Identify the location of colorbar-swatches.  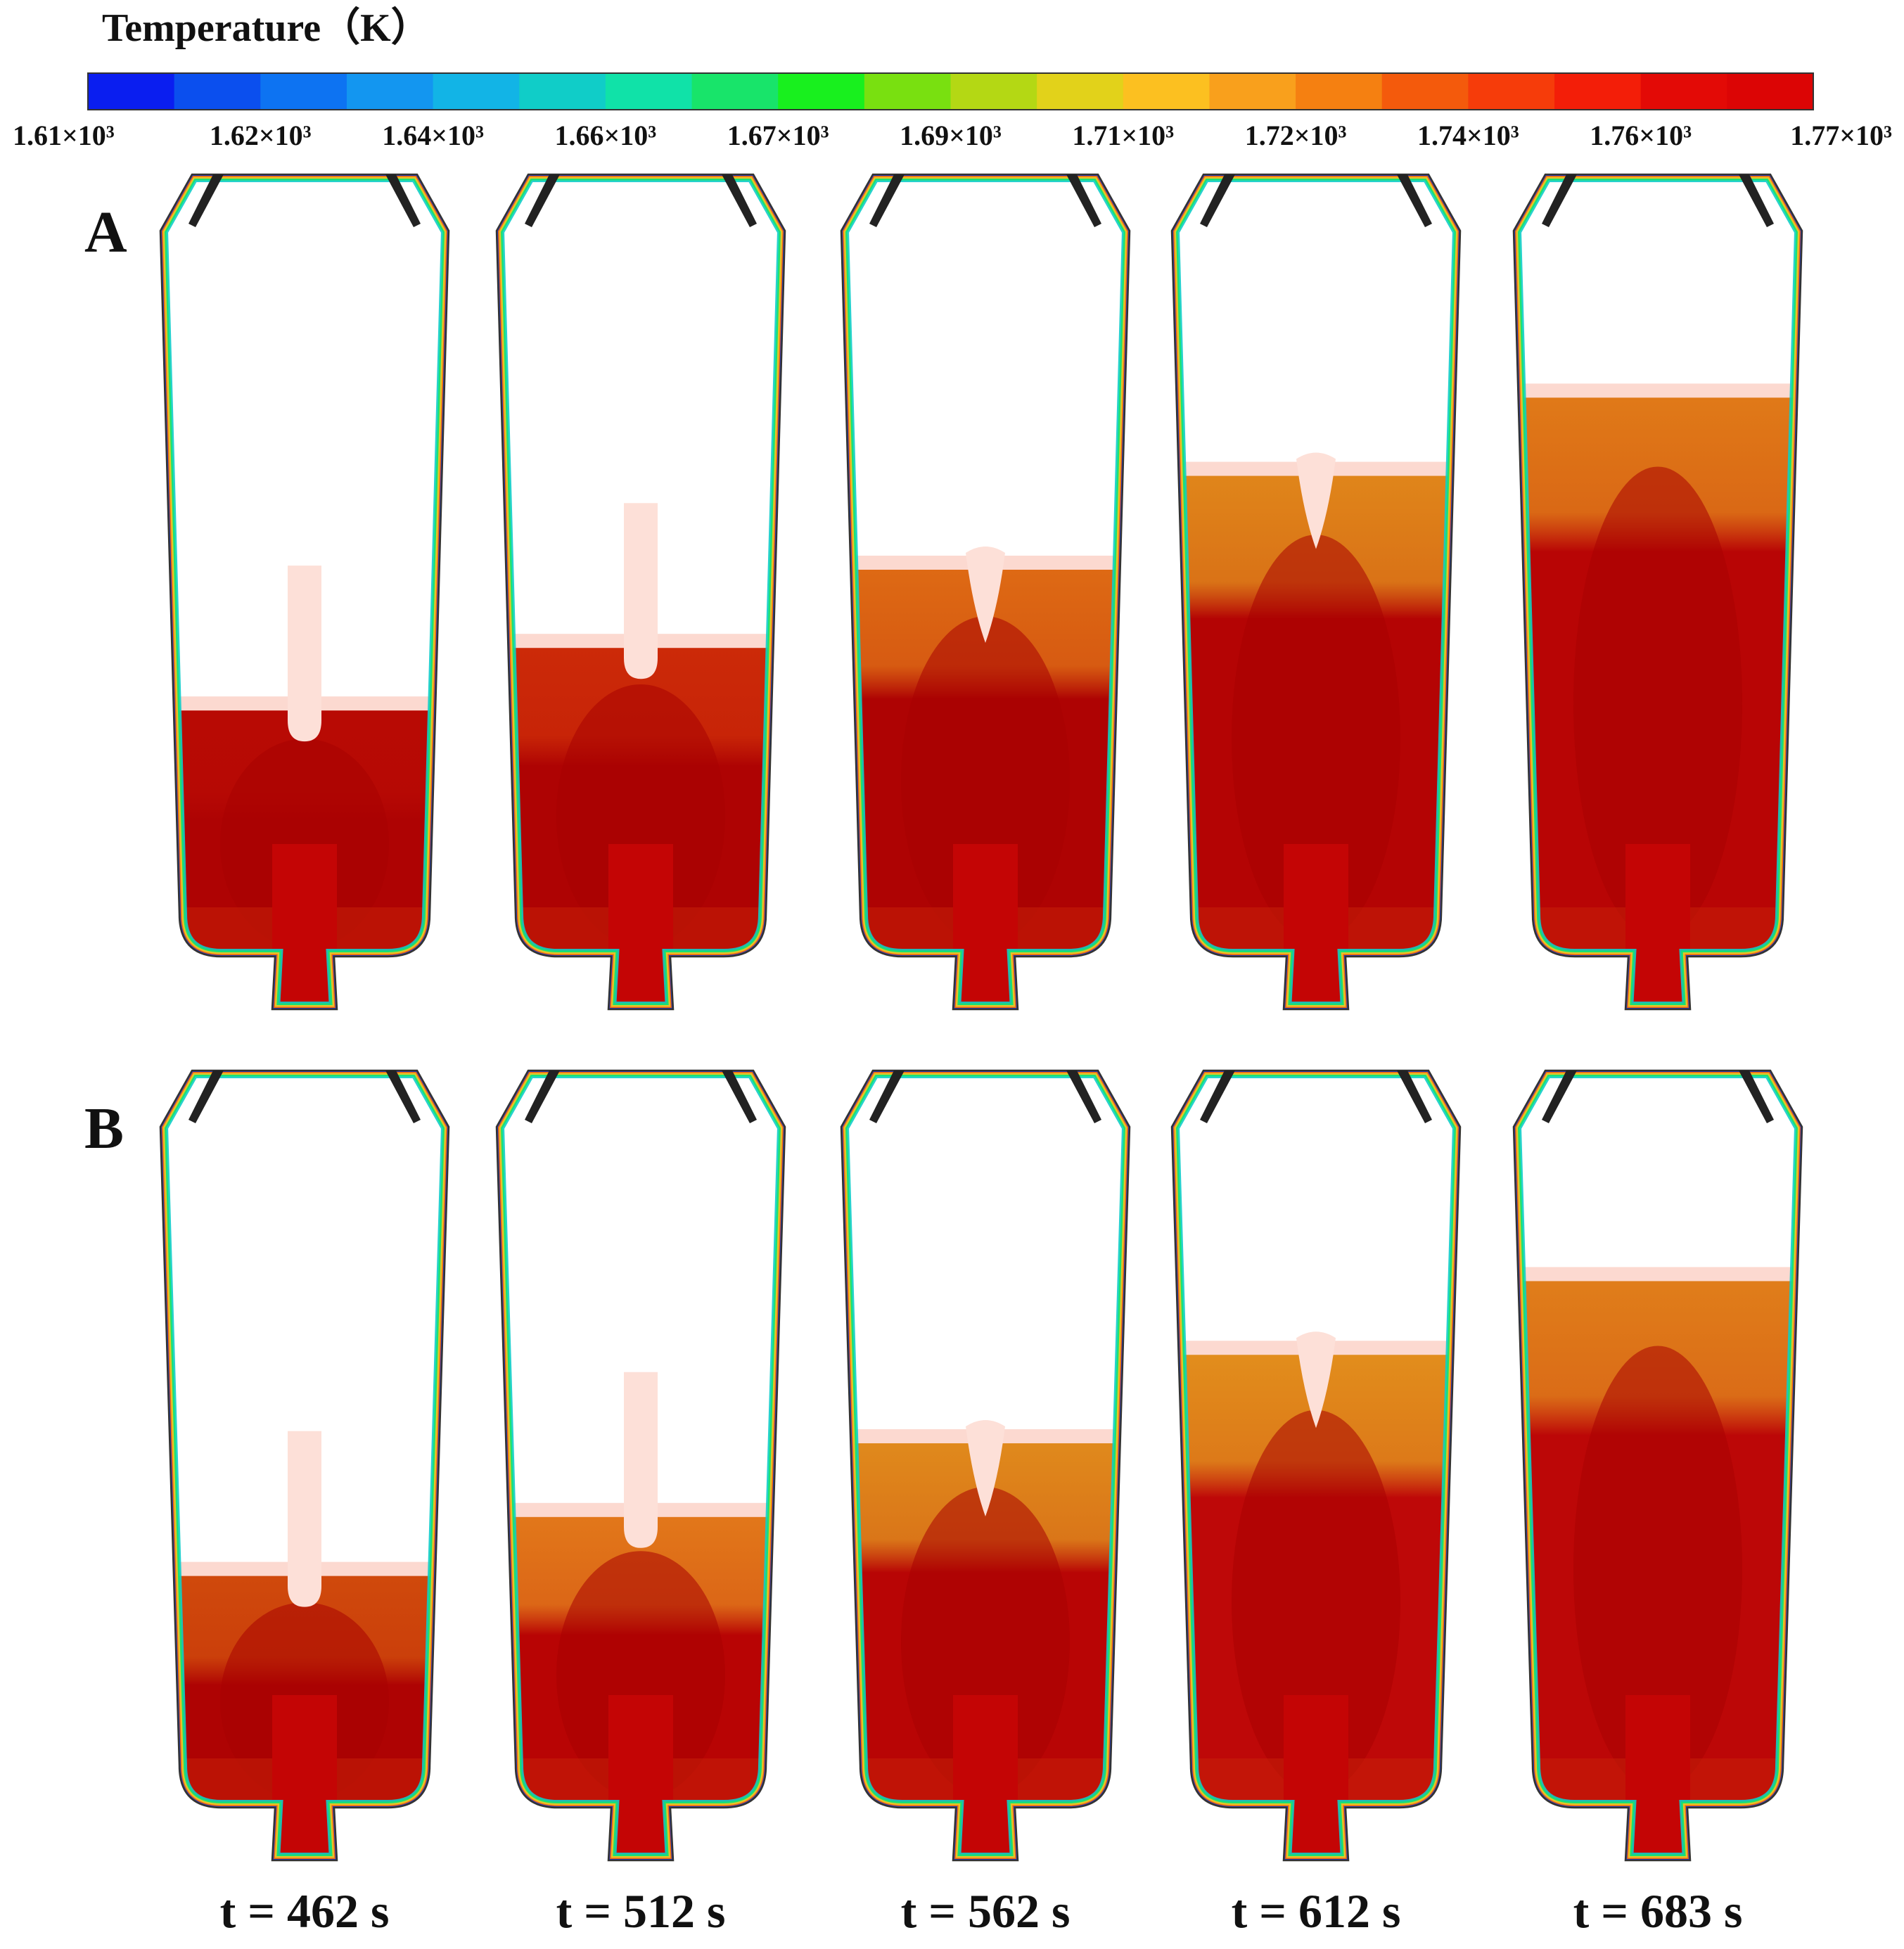
(951, 91).